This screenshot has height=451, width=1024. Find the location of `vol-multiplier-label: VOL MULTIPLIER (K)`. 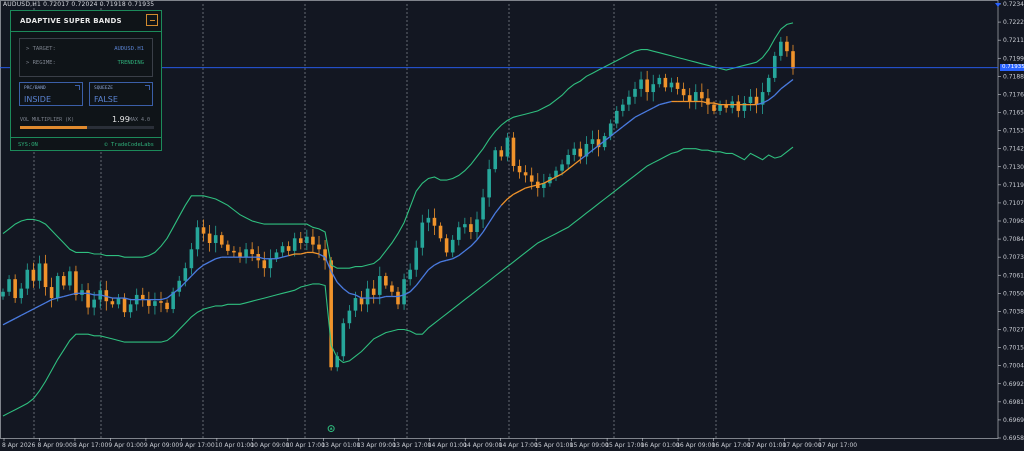

vol-multiplier-label: VOL MULTIPLIER (K) is located at coordinates (47, 120).